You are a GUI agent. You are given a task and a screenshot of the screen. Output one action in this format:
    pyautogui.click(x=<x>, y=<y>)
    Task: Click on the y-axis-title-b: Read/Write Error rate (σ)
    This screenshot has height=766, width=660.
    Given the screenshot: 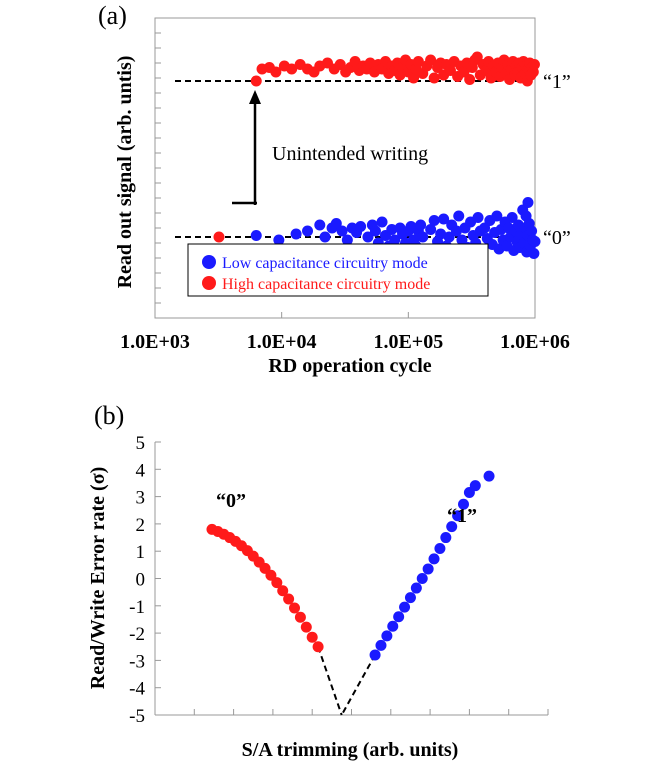 What is the action you would take?
    pyautogui.click(x=98, y=578)
    